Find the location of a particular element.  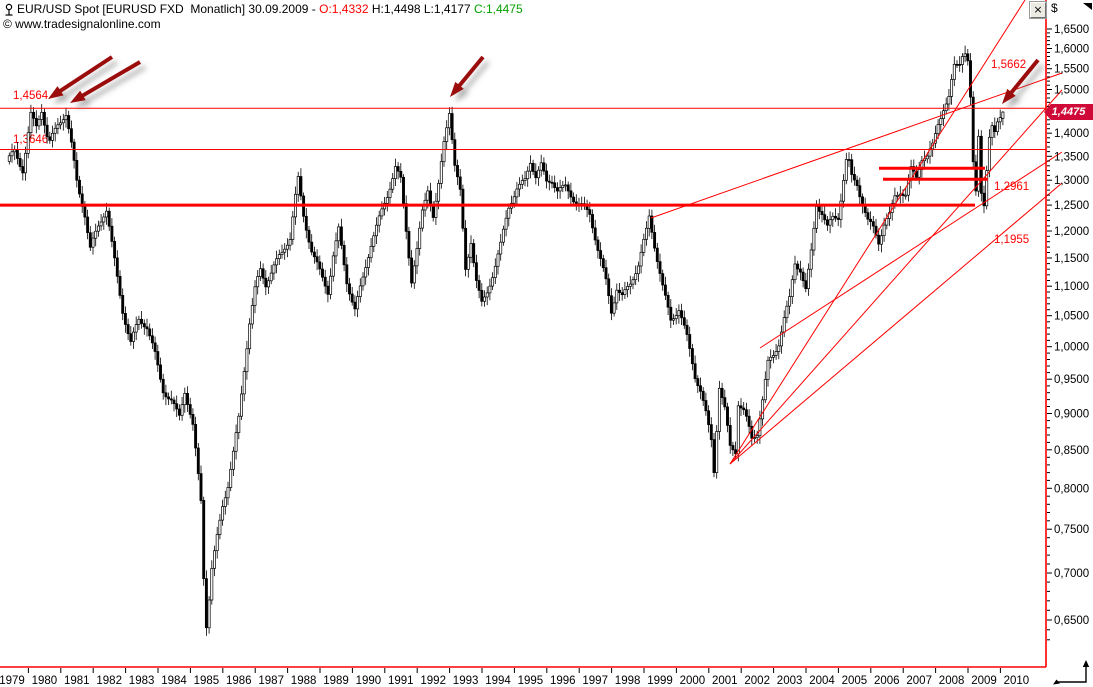

level-label: 1,3646 is located at coordinates (30, 140).